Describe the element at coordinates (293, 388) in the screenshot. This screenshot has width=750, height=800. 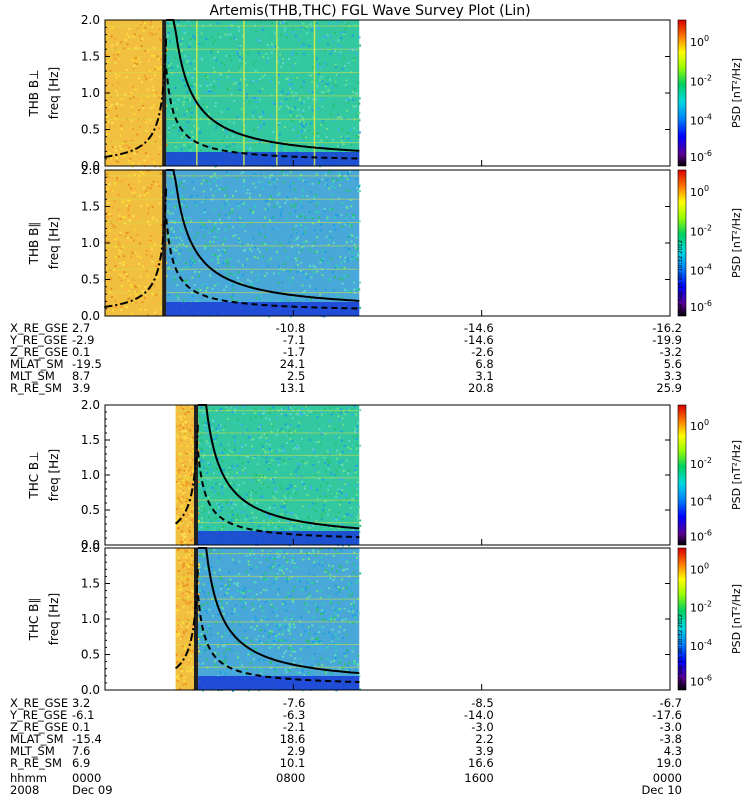
I see `ephemeris-value: 13.1` at that location.